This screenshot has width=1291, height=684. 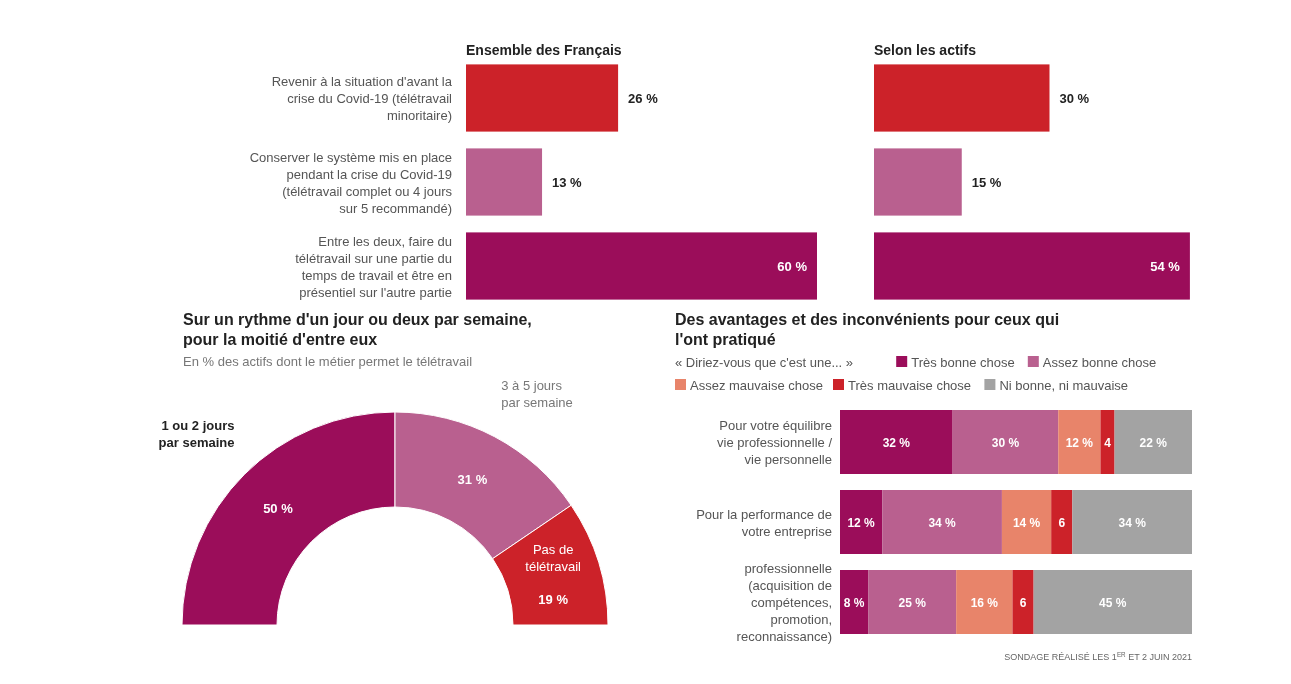 What do you see at coordinates (986, 182) in the screenshot?
I see `data-label: 15 %` at bounding box center [986, 182].